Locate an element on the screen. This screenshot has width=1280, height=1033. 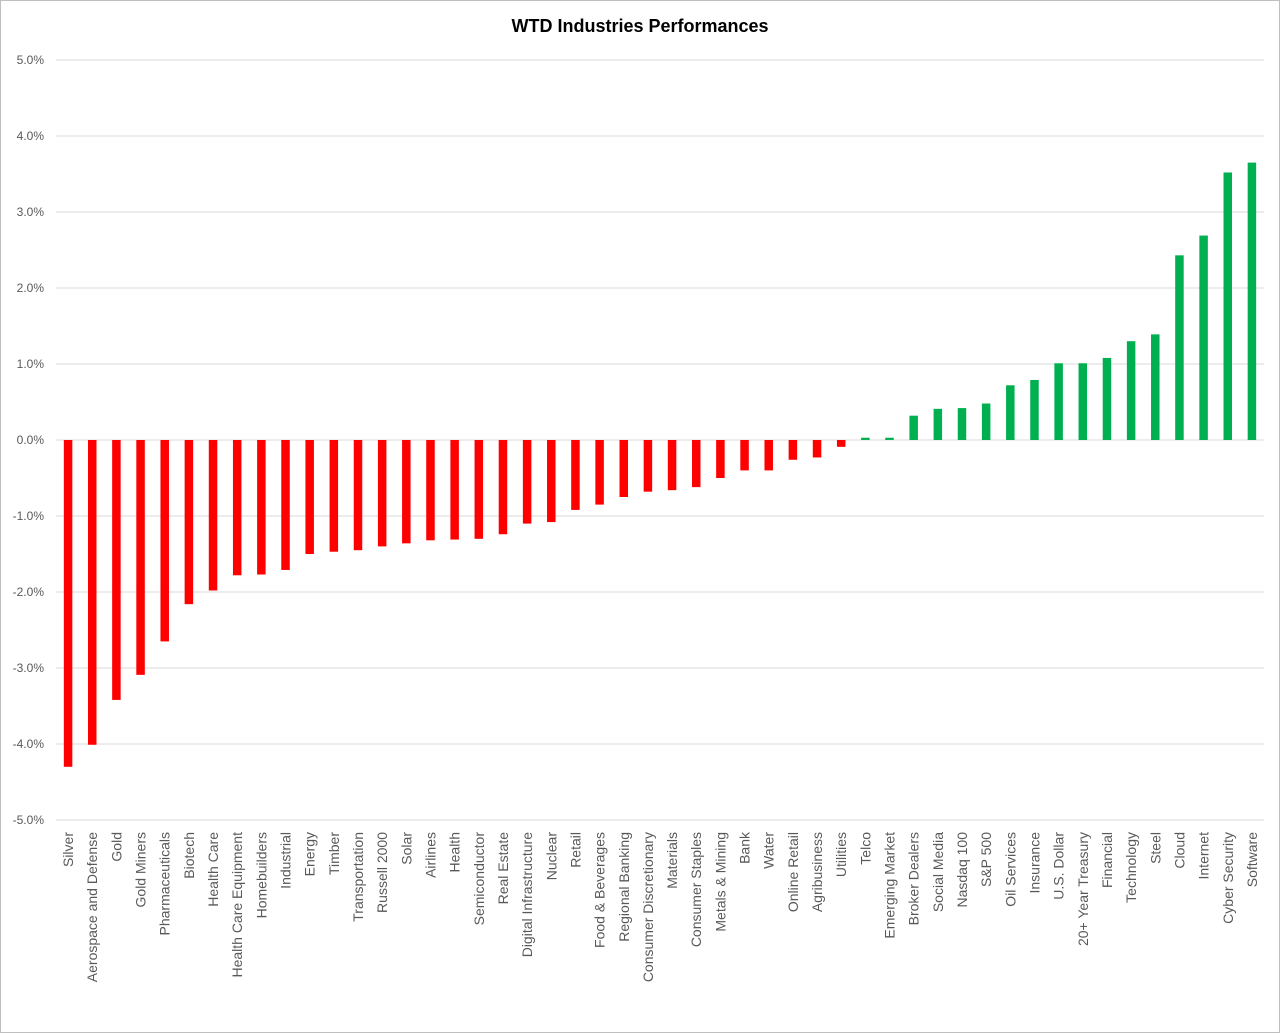
x-tick-label: Pharmaceuticals is located at coordinates (165, 884).